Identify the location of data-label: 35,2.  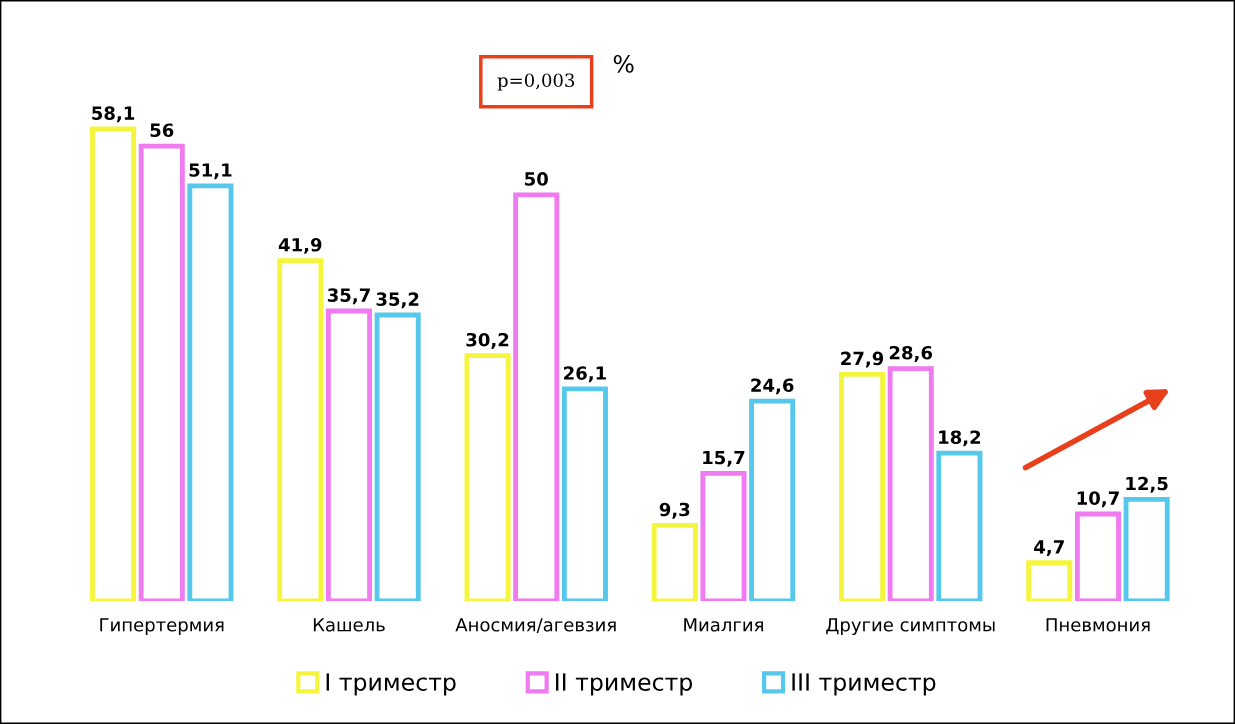
(397, 300).